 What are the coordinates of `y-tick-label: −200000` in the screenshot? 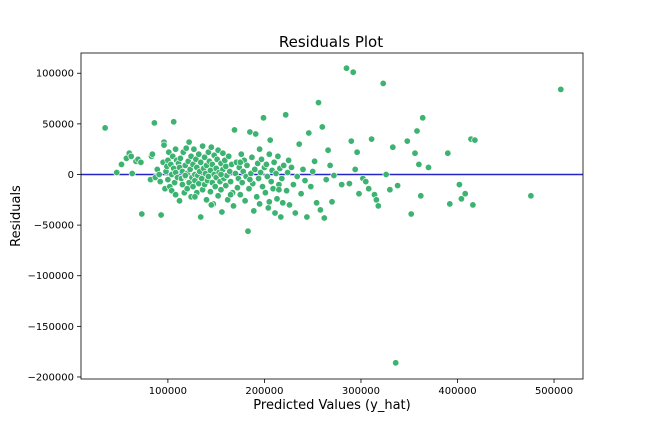 It's located at (50, 377).